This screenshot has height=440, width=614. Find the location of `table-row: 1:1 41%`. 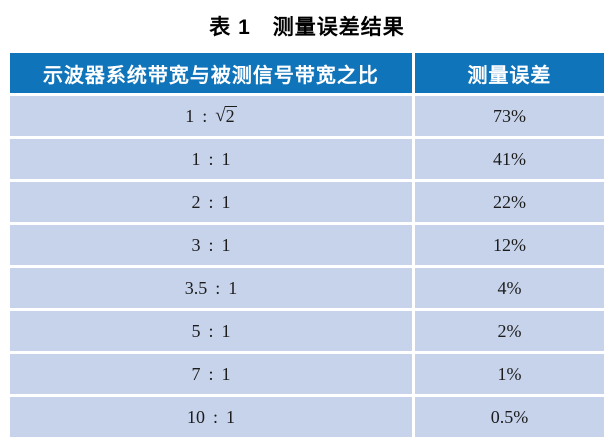

table-row: 1:1 41% is located at coordinates (307, 159).